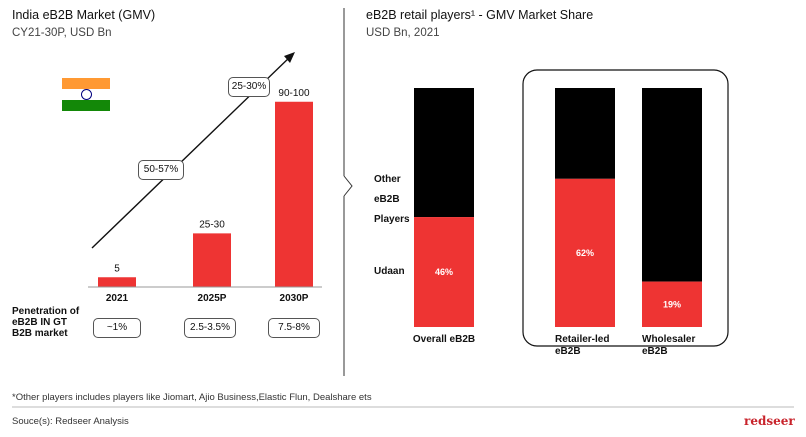 The width and height of the screenshot is (806, 437). Describe the element at coordinates (212, 298) in the screenshot. I see `gmv-category-label: 2025P` at that location.